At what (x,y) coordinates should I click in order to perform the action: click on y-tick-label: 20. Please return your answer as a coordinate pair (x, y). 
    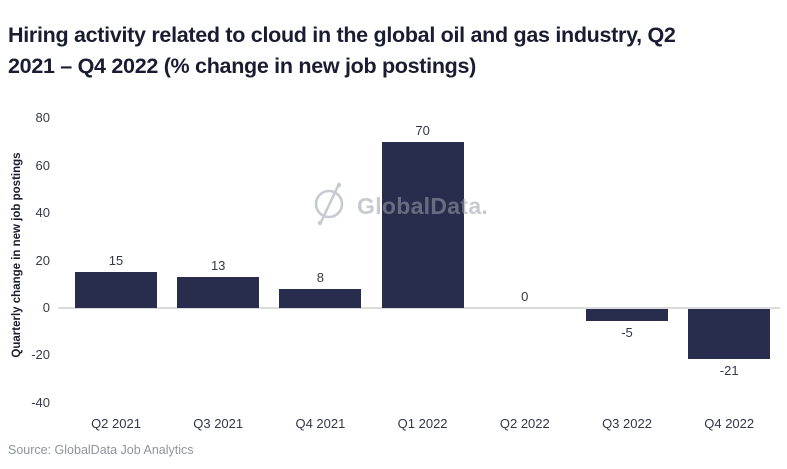
    Looking at the image, I should click on (42, 260).